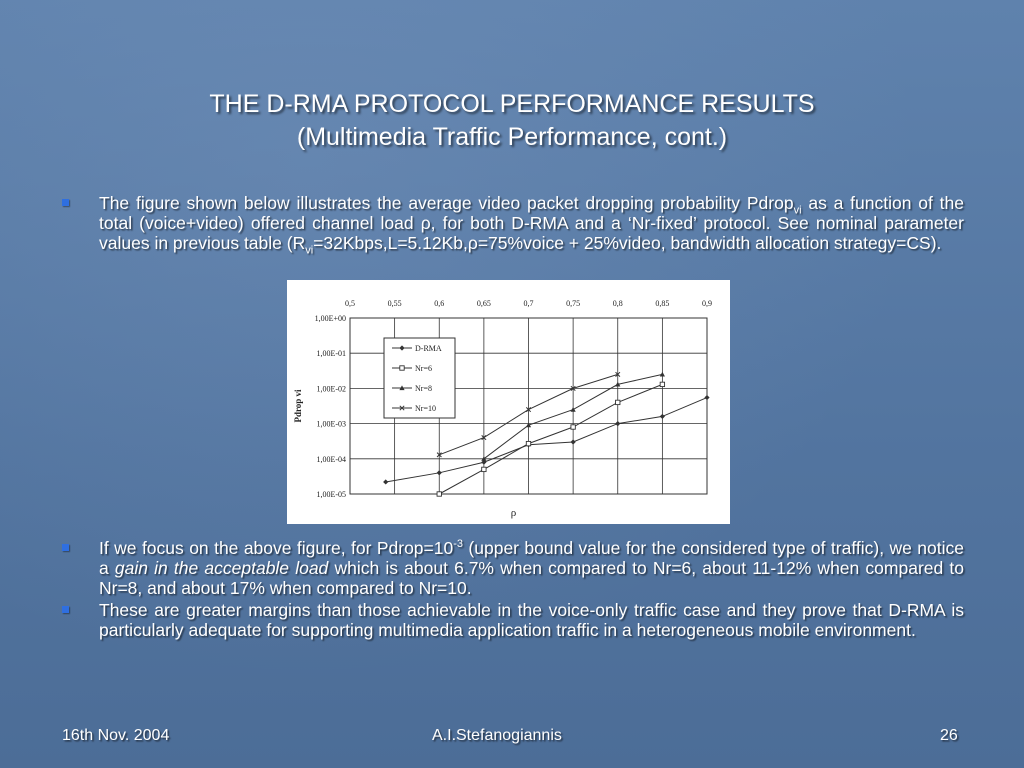  What do you see at coordinates (331, 494) in the screenshot?
I see `y-tick-label: 1,00E-05` at bounding box center [331, 494].